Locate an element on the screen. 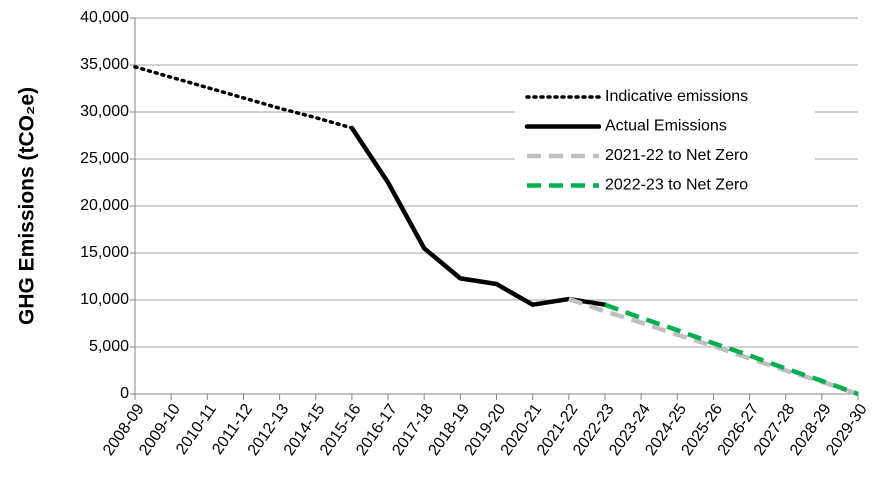 The image size is (872, 497). legend-label: Indicative emissions is located at coordinates (676, 96).